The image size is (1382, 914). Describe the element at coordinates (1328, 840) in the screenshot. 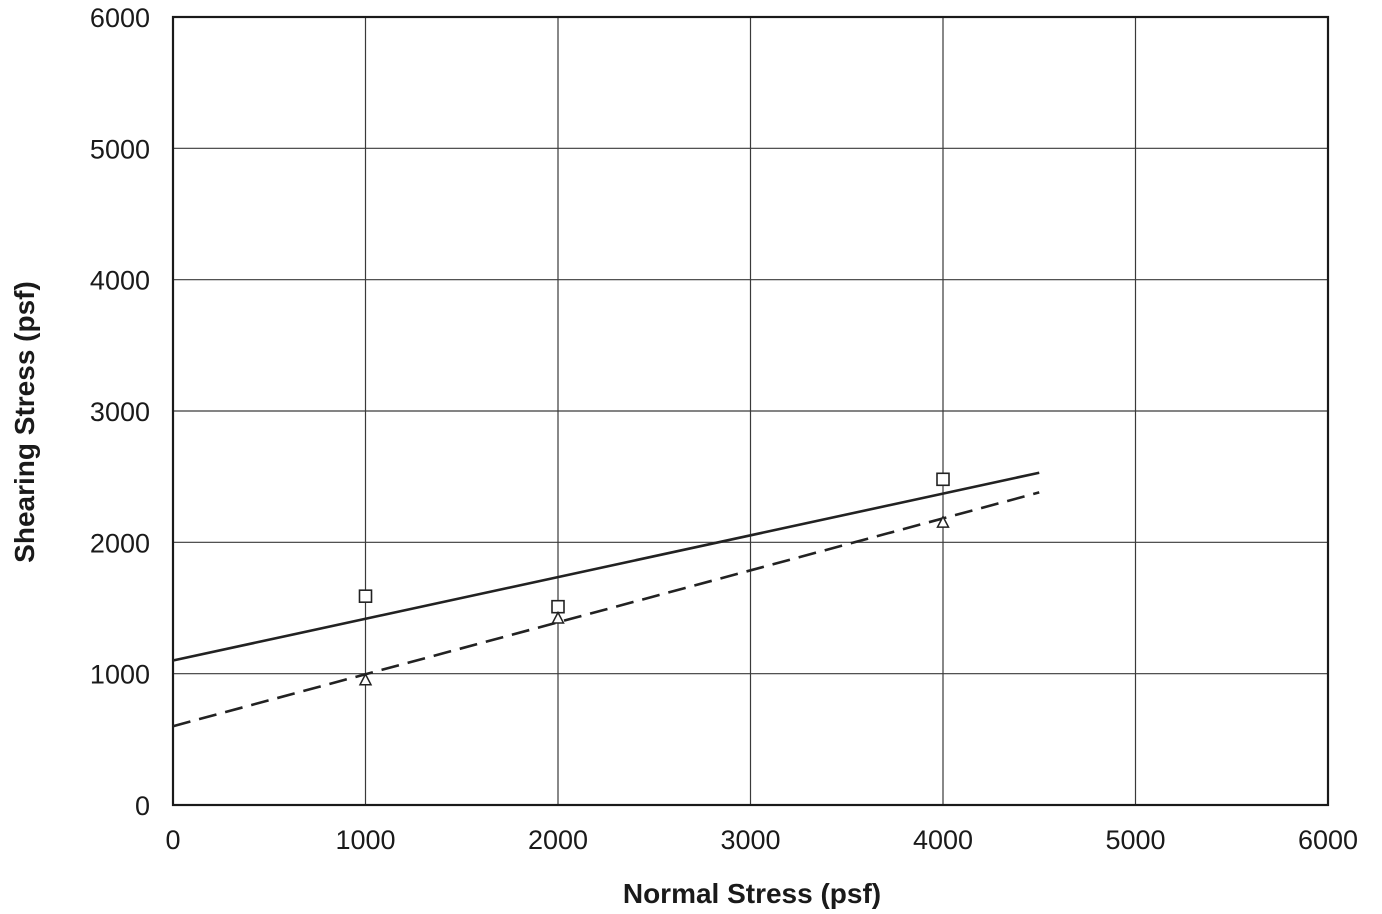

I see `x-tick-label: 6000` at that location.